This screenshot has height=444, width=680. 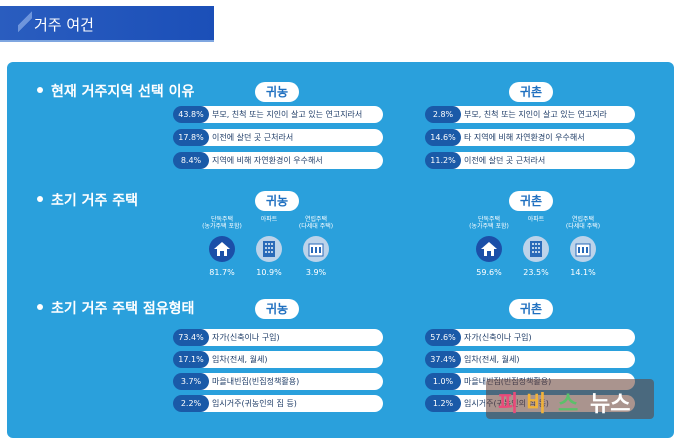 I want to click on list-item: 임시거주(귀농인의 집 등) 2.2%, so click(x=278, y=403).